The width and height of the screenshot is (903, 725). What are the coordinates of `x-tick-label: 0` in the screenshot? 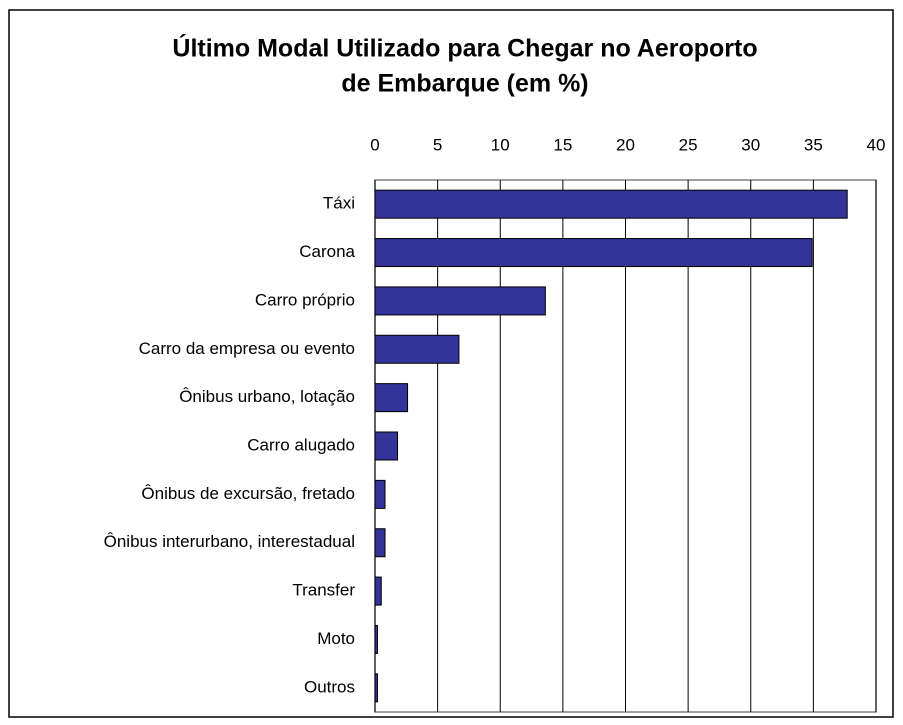 It's located at (374, 144).